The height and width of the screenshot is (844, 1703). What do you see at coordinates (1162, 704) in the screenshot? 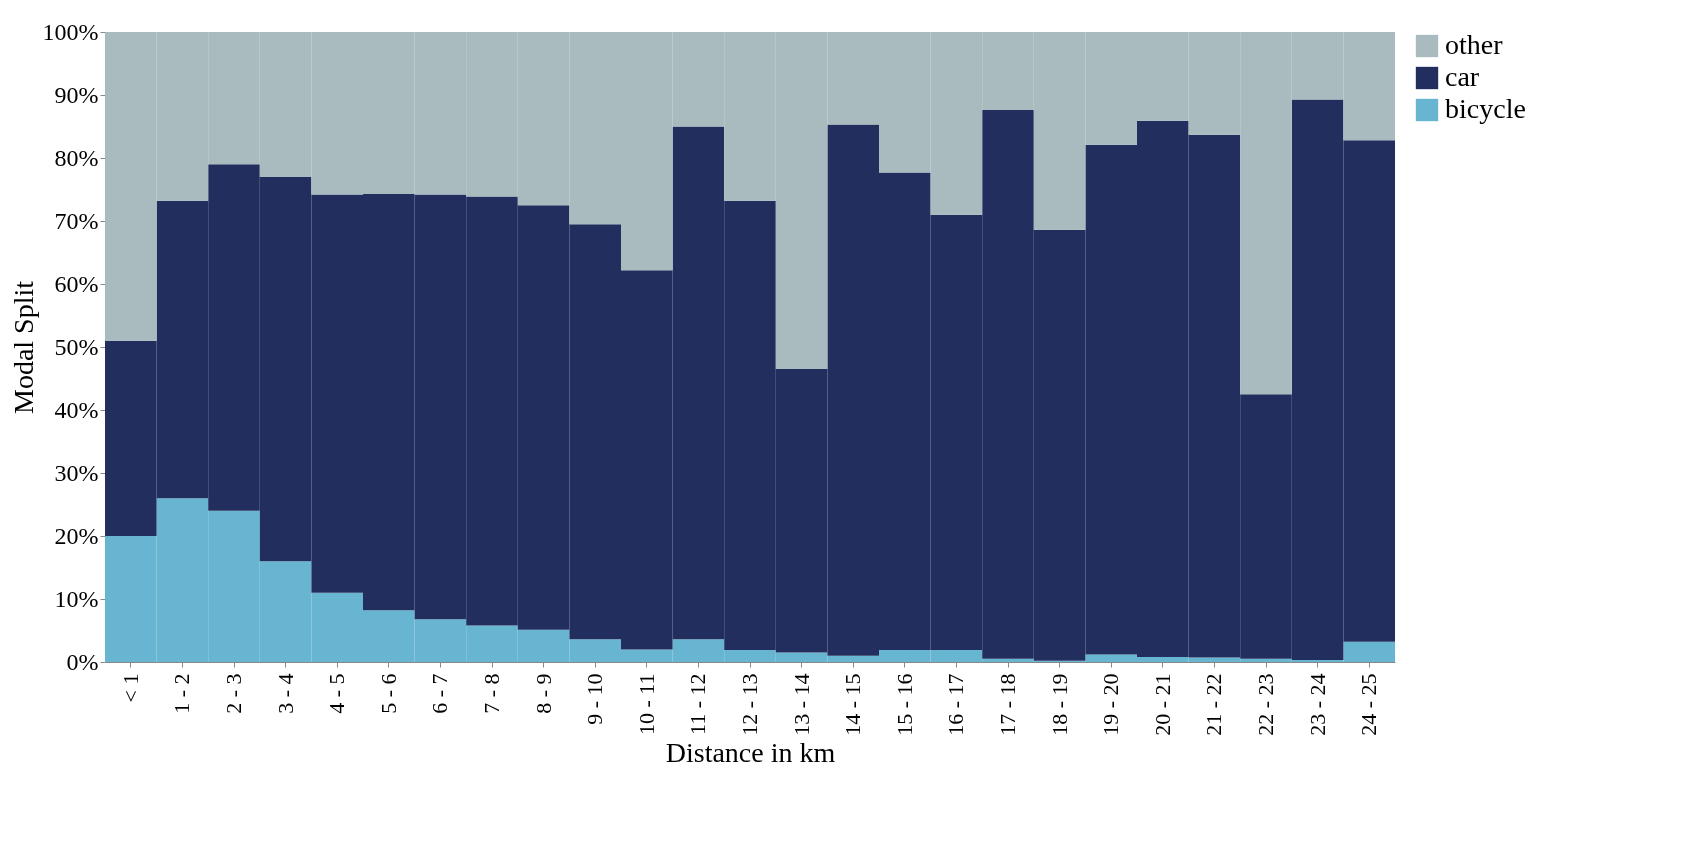
I see `x-tick-label: 20 - 21` at bounding box center [1162, 704].